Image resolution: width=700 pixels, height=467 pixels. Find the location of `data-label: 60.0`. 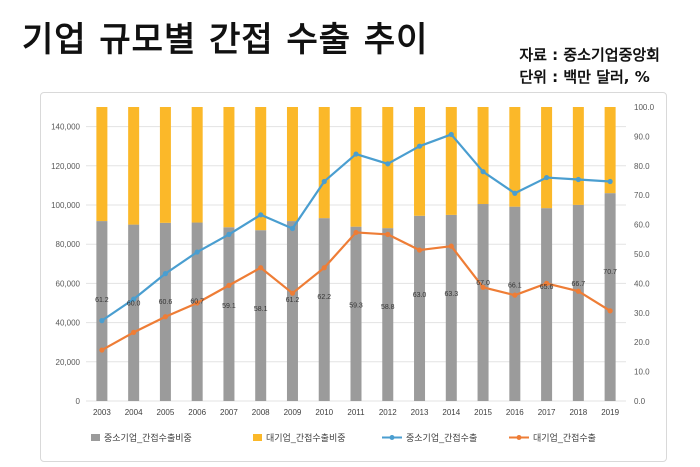

data-label: 60.0 is located at coordinates (134, 304).